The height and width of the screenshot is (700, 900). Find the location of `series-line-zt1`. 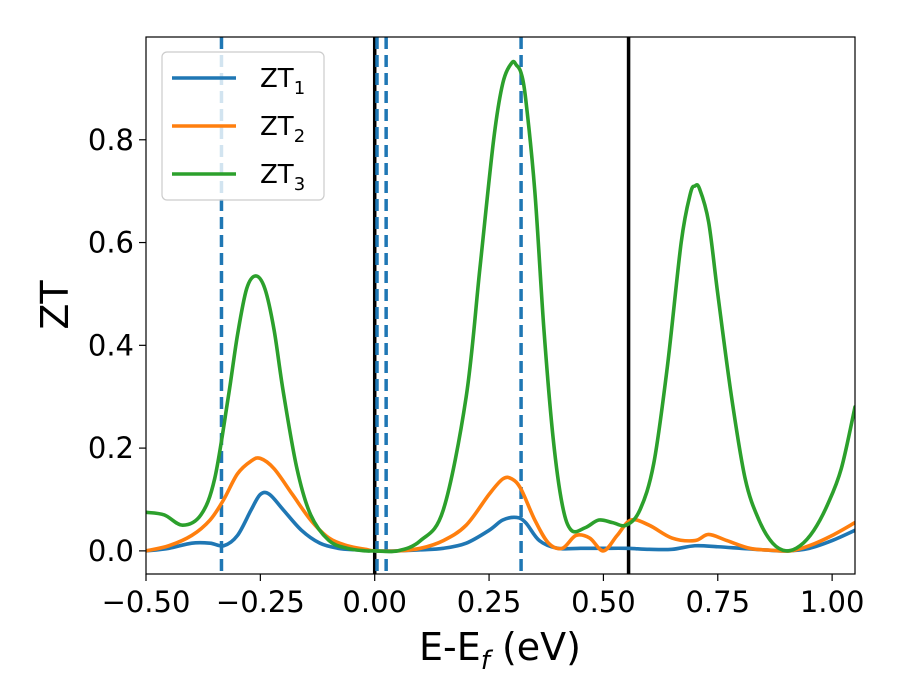

series-line-zt1 is located at coordinates (500, 521).